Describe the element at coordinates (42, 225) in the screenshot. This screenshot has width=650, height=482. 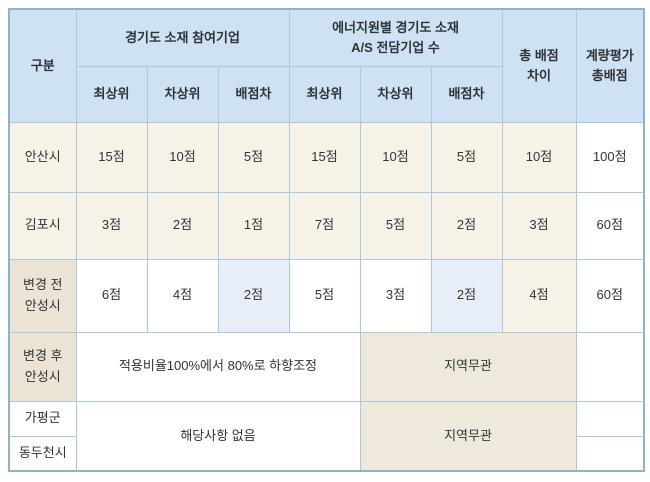
I see `row-label-gimpo: 김포시` at that location.